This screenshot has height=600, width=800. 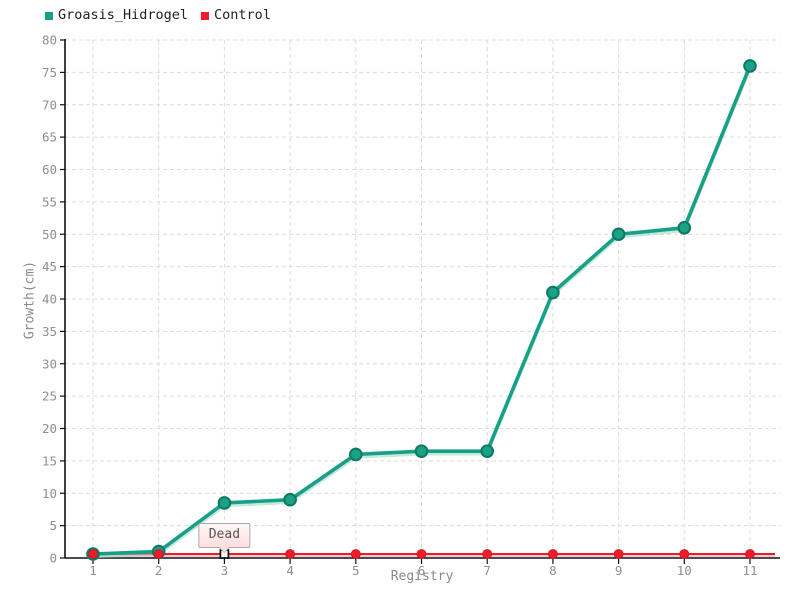 I want to click on y-tick-label: 0, so click(x=53, y=558).